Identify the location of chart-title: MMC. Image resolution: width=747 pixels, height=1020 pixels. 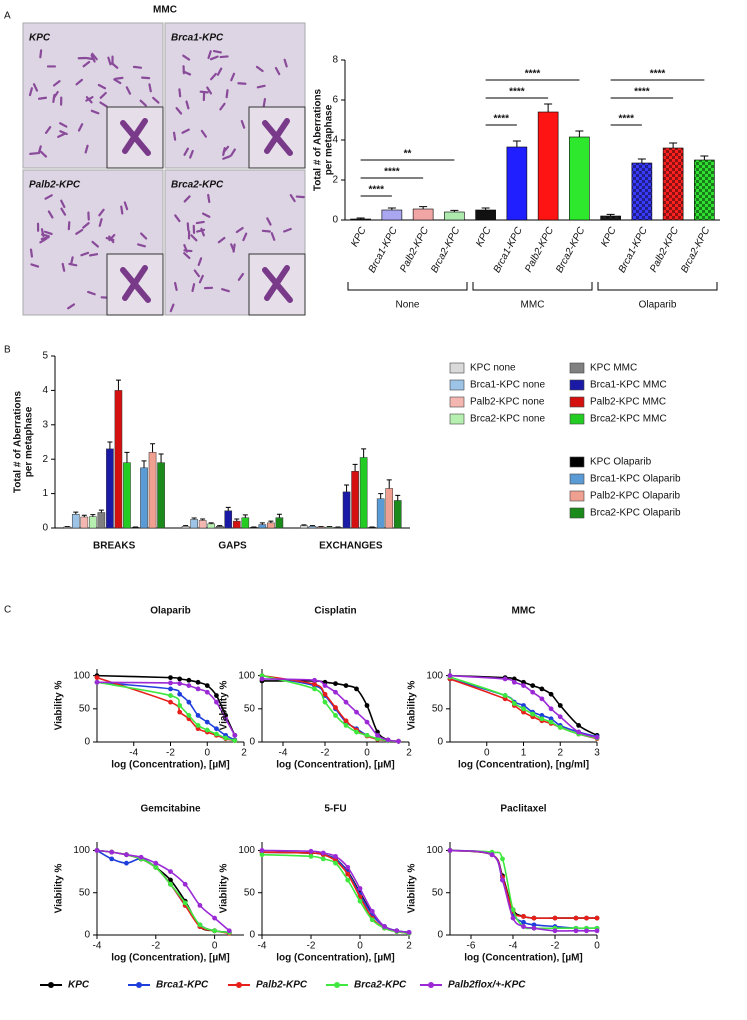
(524, 611).